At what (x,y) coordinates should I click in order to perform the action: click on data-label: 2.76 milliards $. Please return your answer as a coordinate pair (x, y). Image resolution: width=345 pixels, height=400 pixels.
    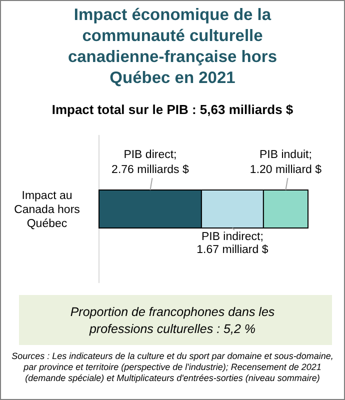
    Looking at the image, I should click on (151, 170).